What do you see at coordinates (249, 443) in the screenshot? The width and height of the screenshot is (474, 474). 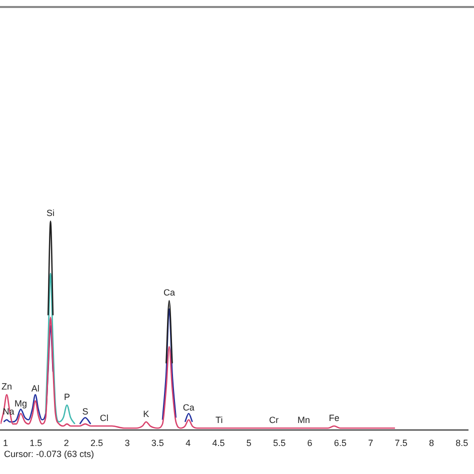 I see `x-tick-label: 5` at bounding box center [249, 443].